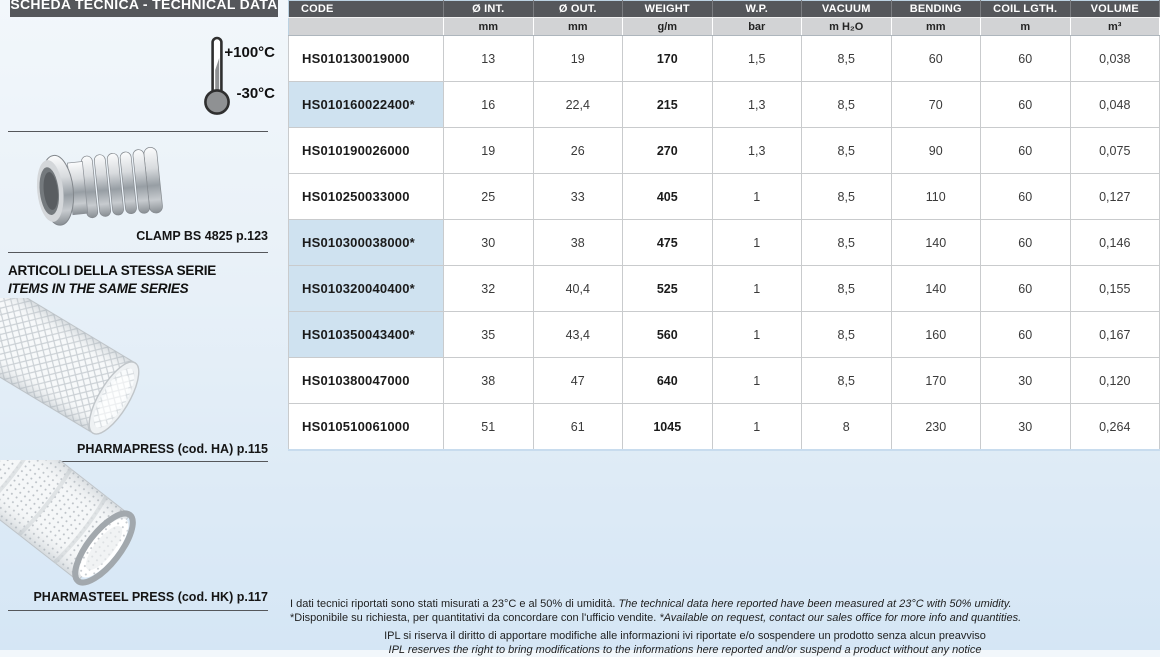 Image resolution: width=1160 pixels, height=657 pixels. Describe the element at coordinates (577, 196) in the screenshot. I see `cell-diameter-out: 33` at that location.